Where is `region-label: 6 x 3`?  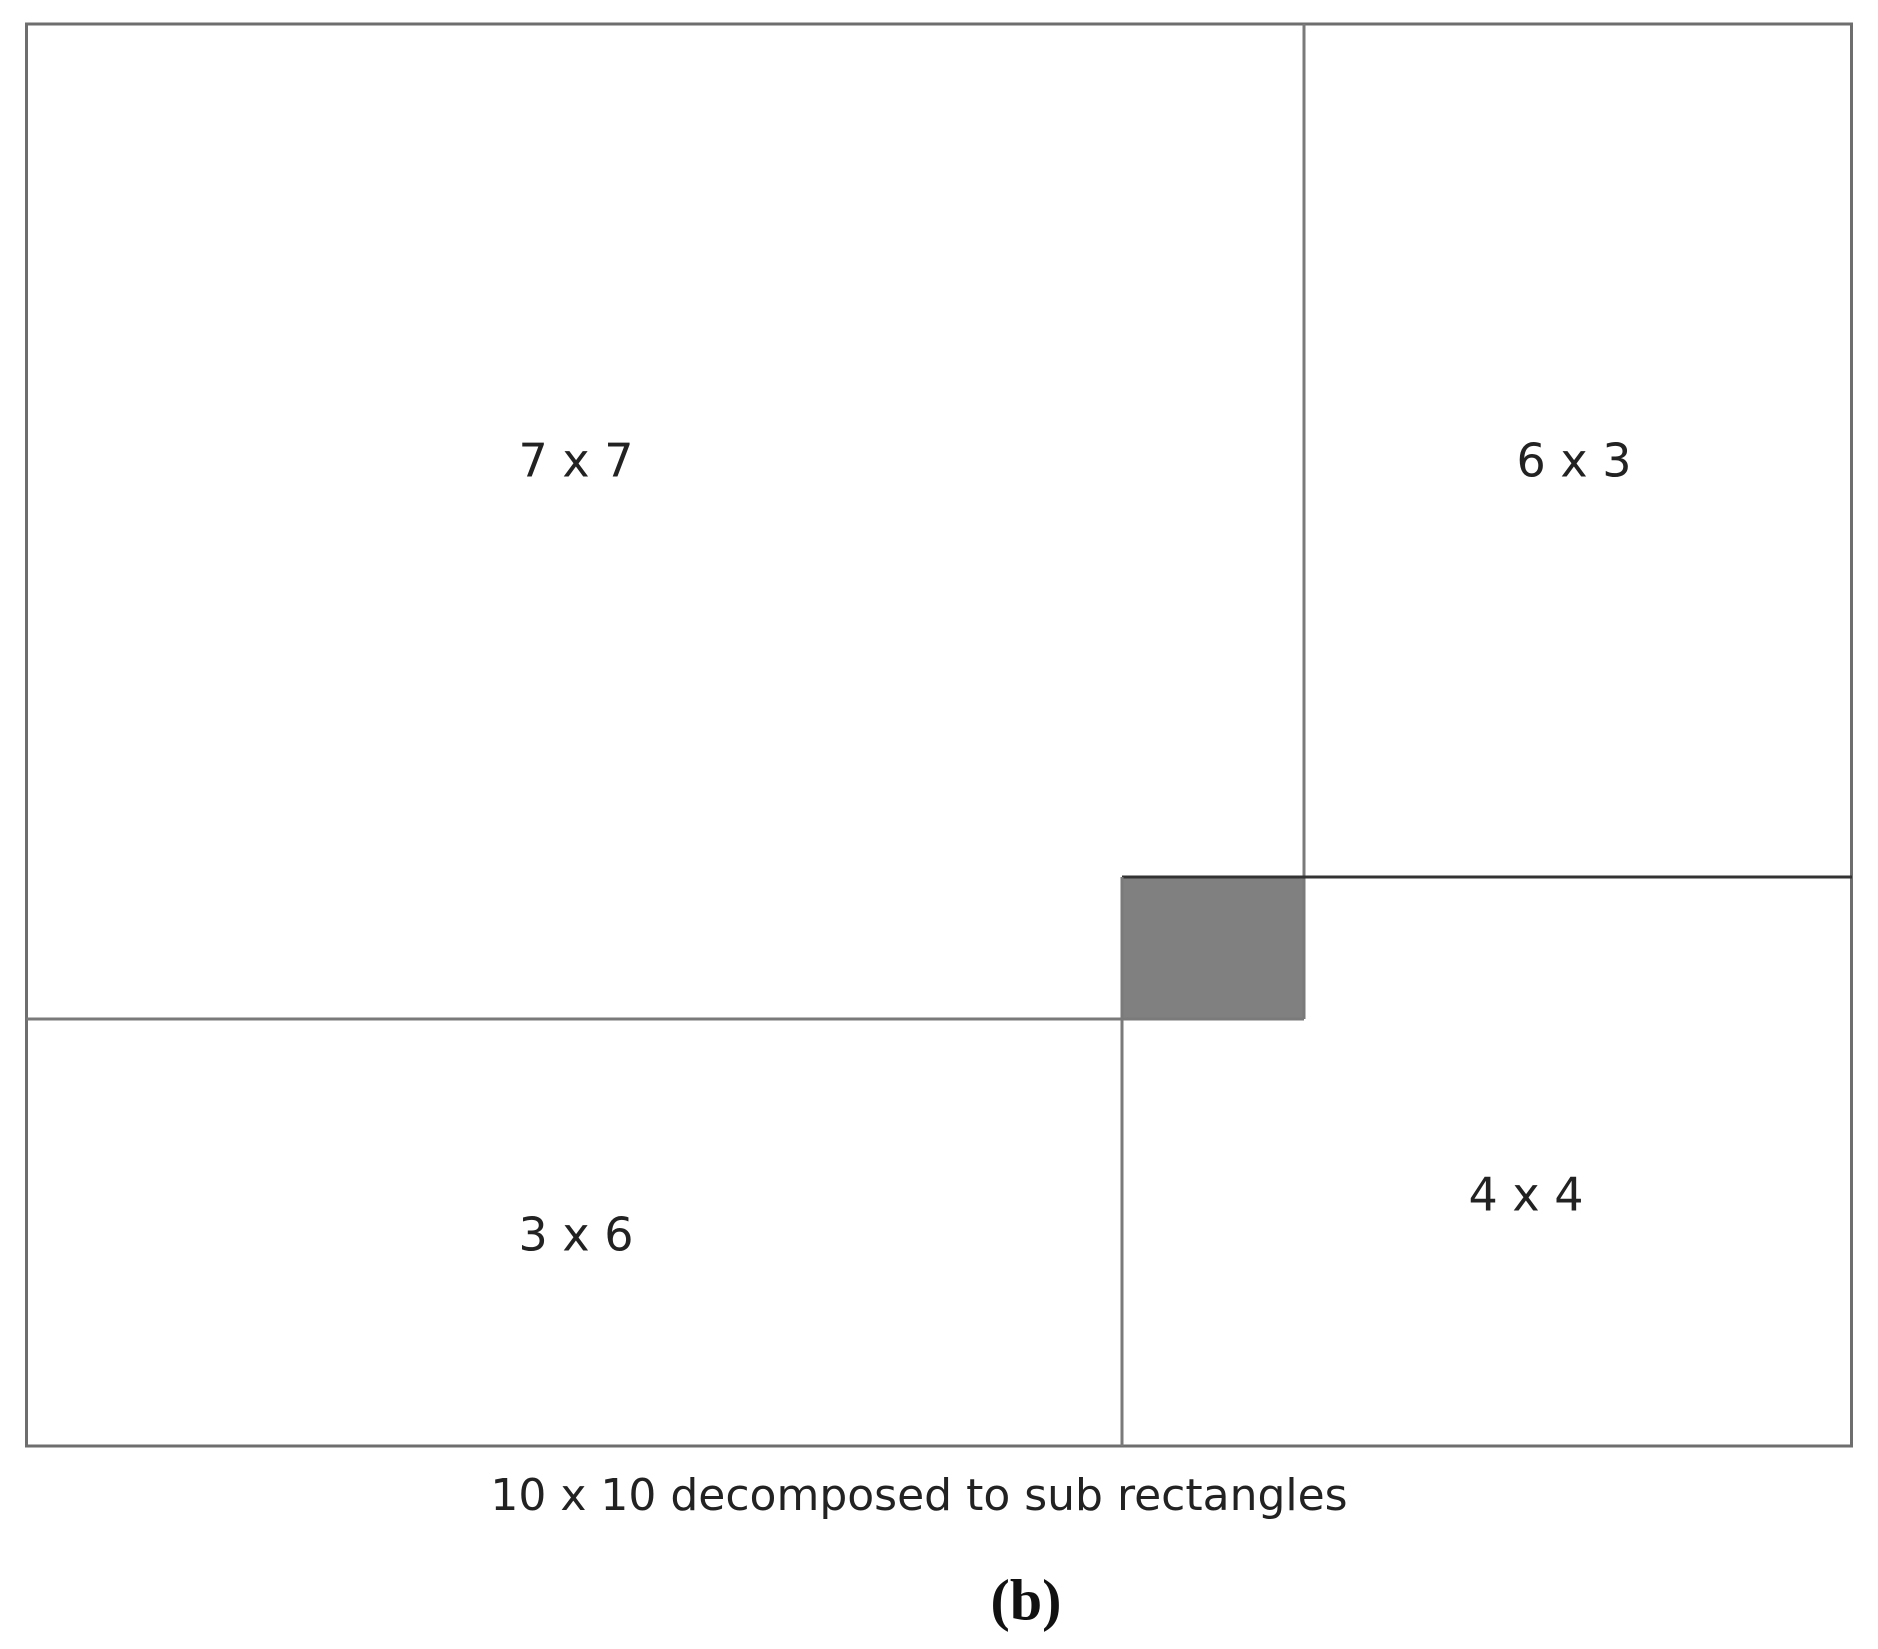
region-label: 6 x 3 is located at coordinates (1574, 461).